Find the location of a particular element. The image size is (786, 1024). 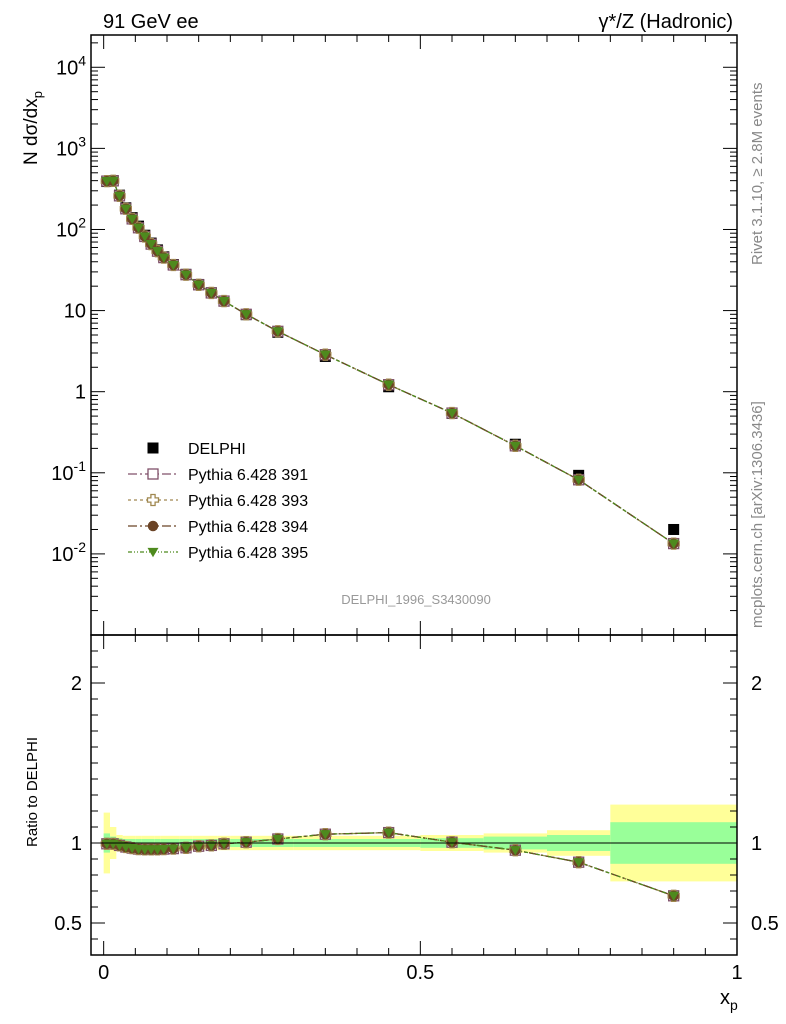

legend-label: Pythia 6.428 393 is located at coordinates (248, 501).